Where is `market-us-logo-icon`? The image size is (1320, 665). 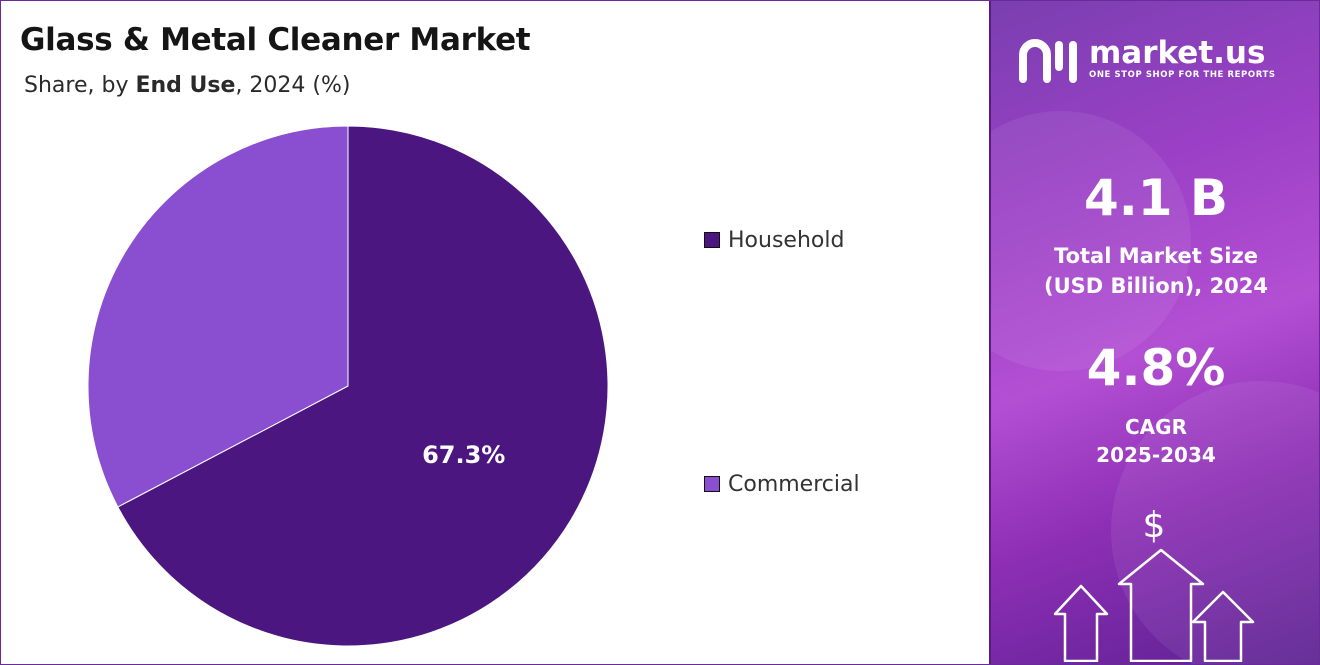
market-us-logo-icon is located at coordinates (1048, 61).